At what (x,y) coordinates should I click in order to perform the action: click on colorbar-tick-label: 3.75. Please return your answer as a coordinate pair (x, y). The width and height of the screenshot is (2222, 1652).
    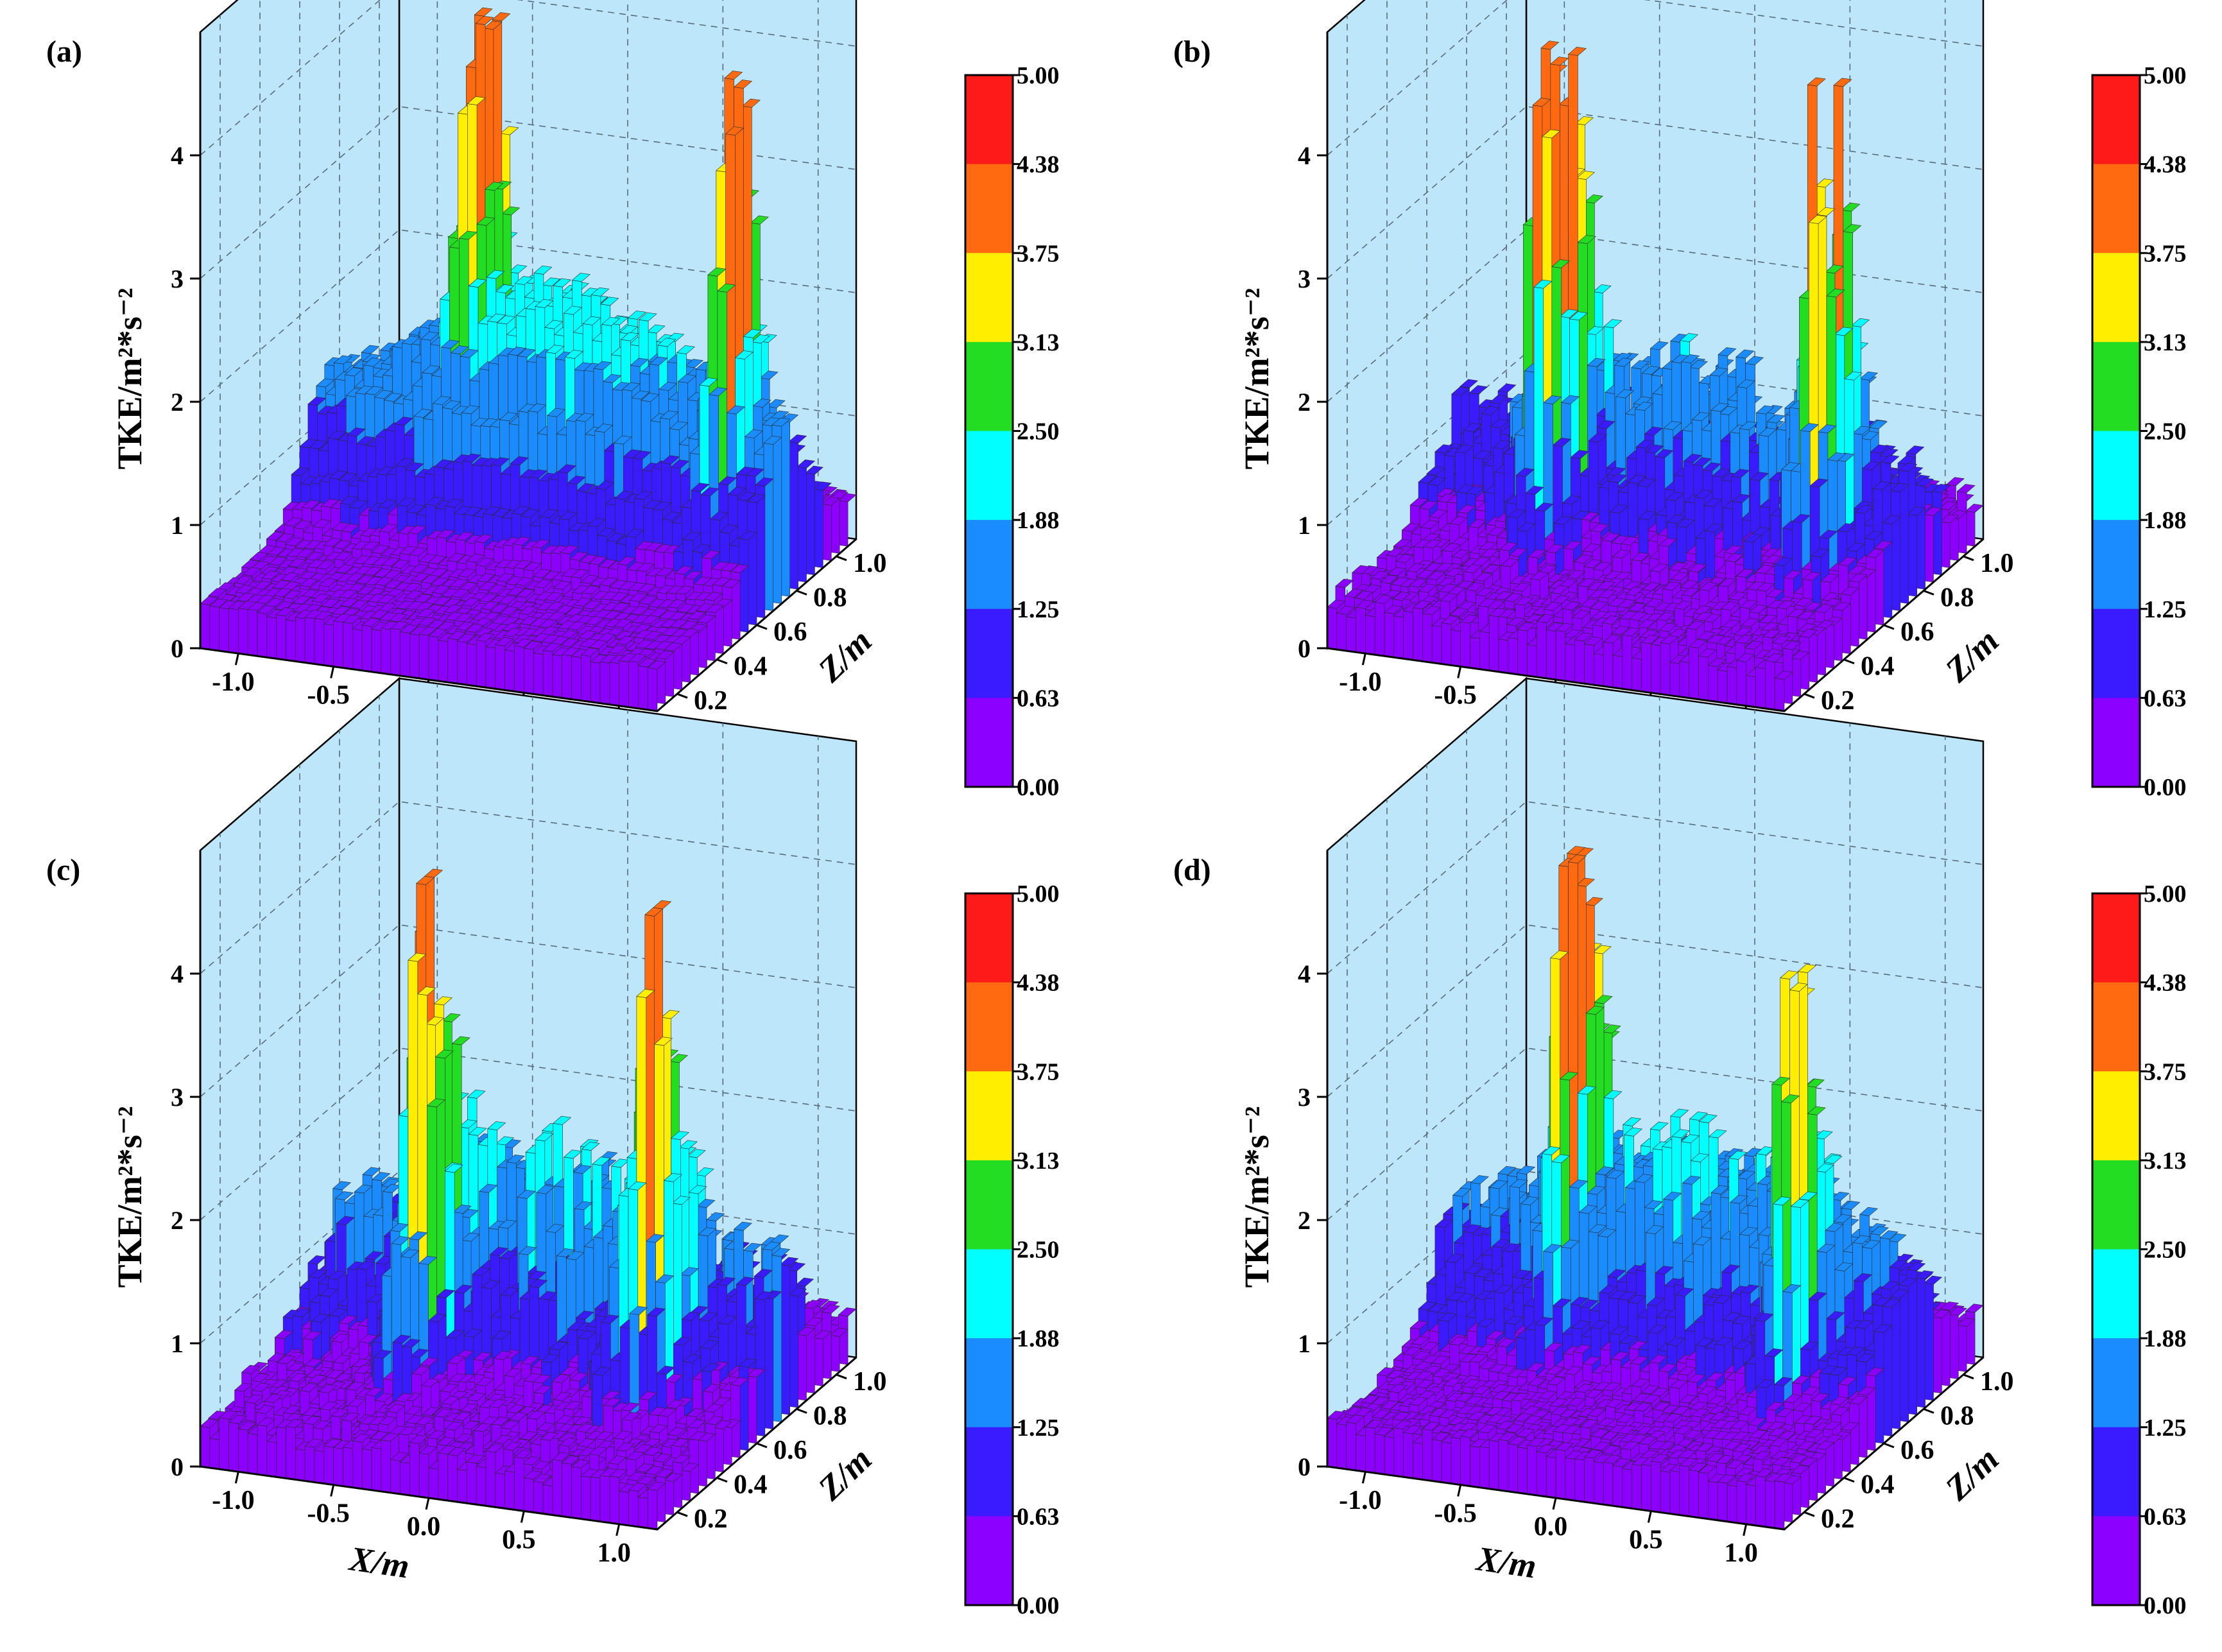
    Looking at the image, I should click on (1038, 253).